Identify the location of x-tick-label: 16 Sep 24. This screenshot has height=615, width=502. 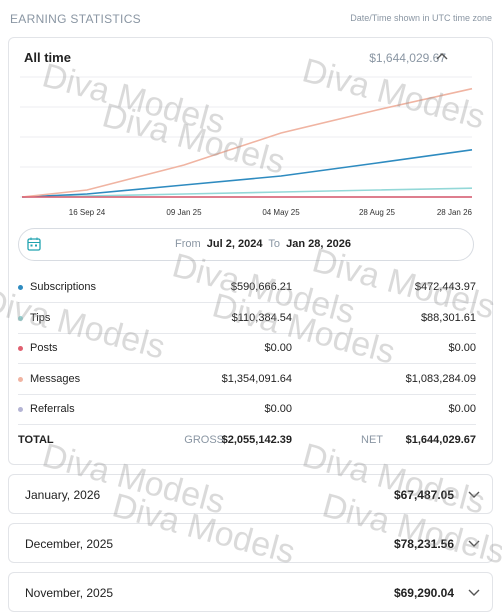
(87, 212).